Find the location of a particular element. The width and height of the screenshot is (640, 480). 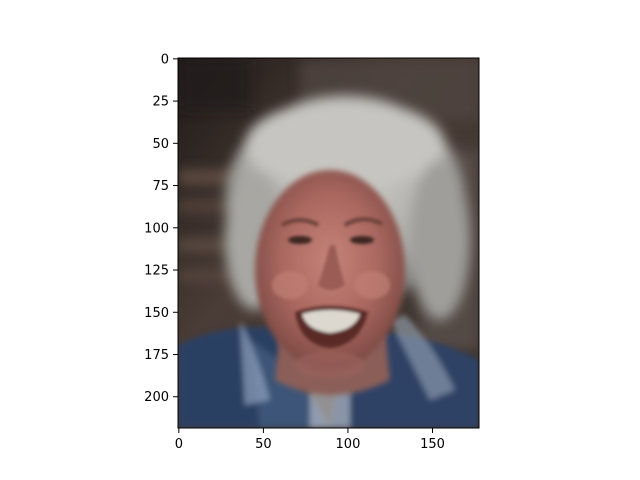

y-axis: 0 25 50 75 100 125 150 175 200 is located at coordinates (161, 228).